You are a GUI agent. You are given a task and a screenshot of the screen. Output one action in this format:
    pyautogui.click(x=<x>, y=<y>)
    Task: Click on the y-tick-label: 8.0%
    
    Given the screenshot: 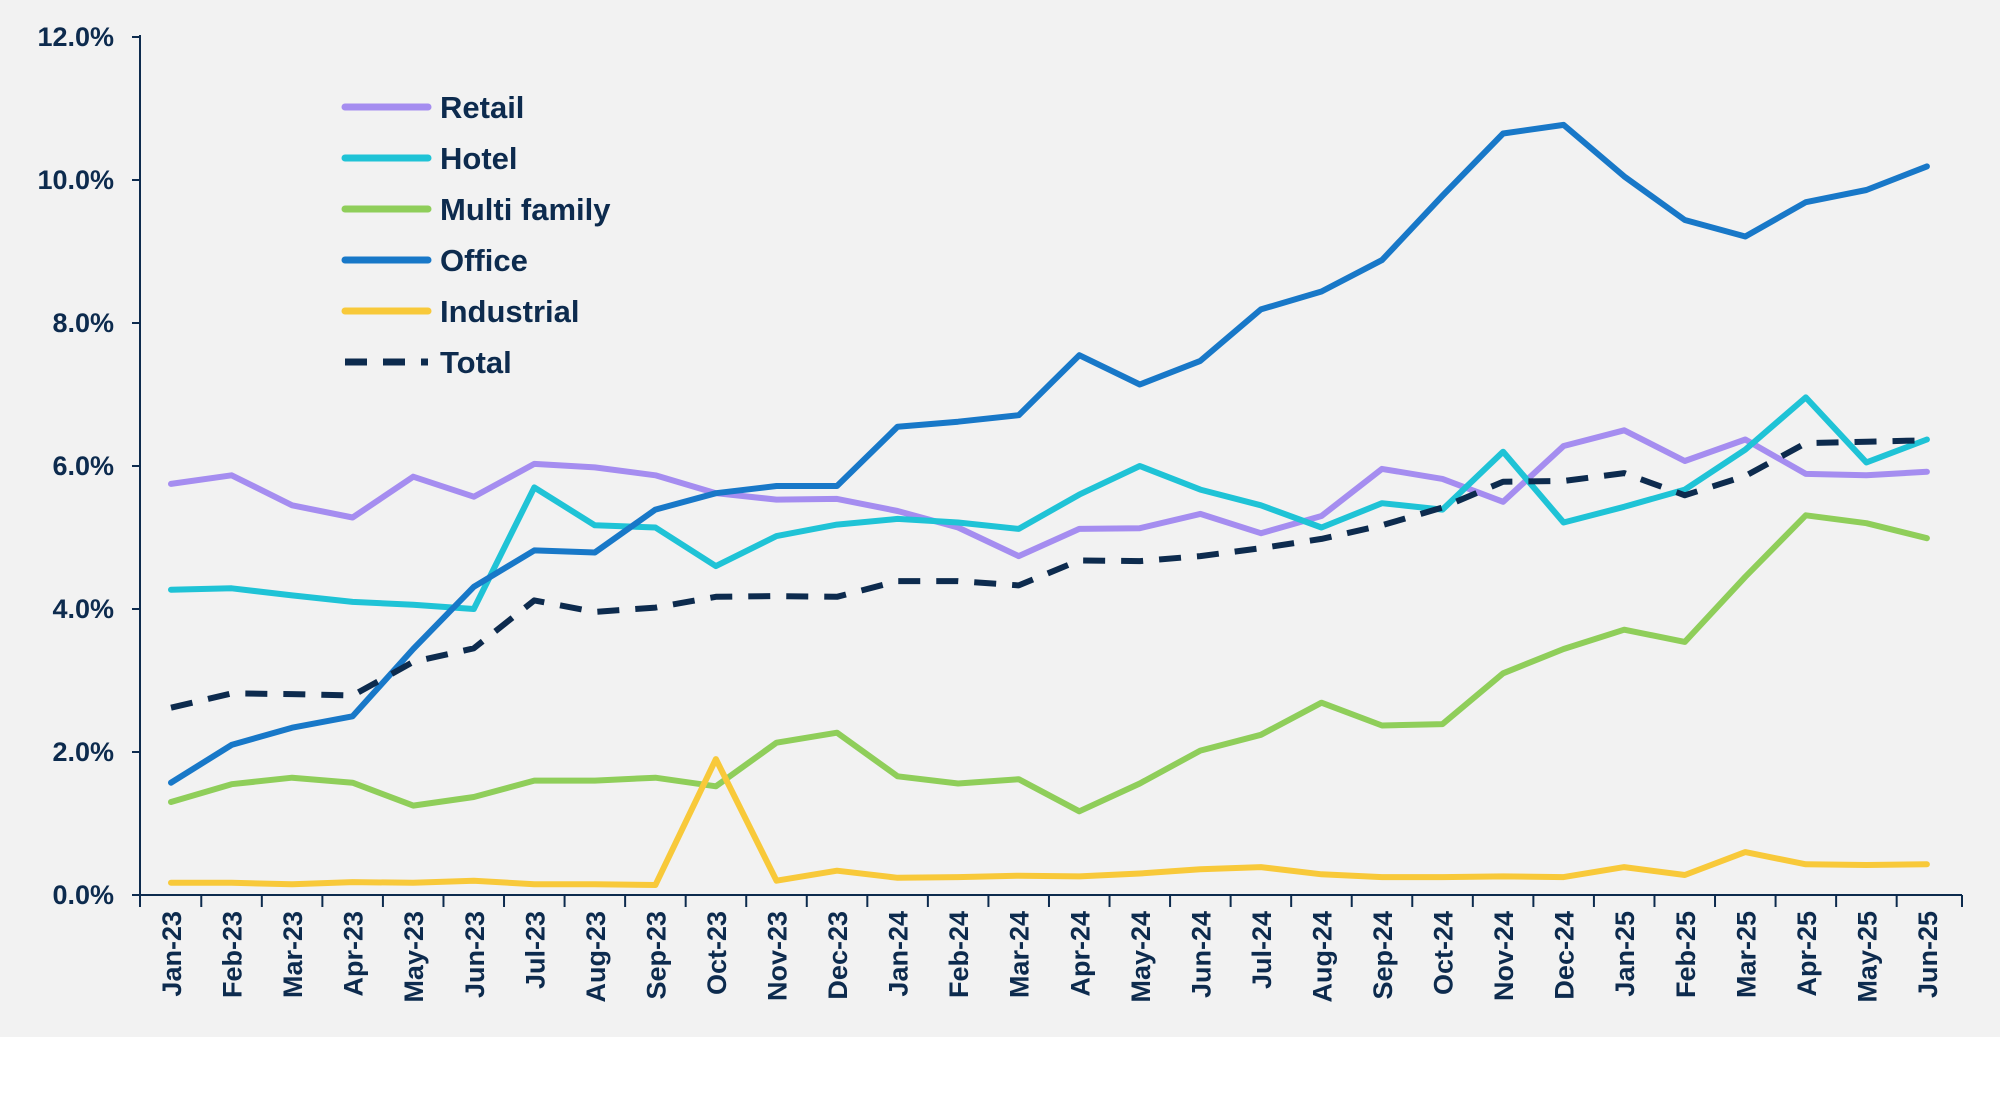 What is the action you would take?
    pyautogui.click(x=83, y=323)
    